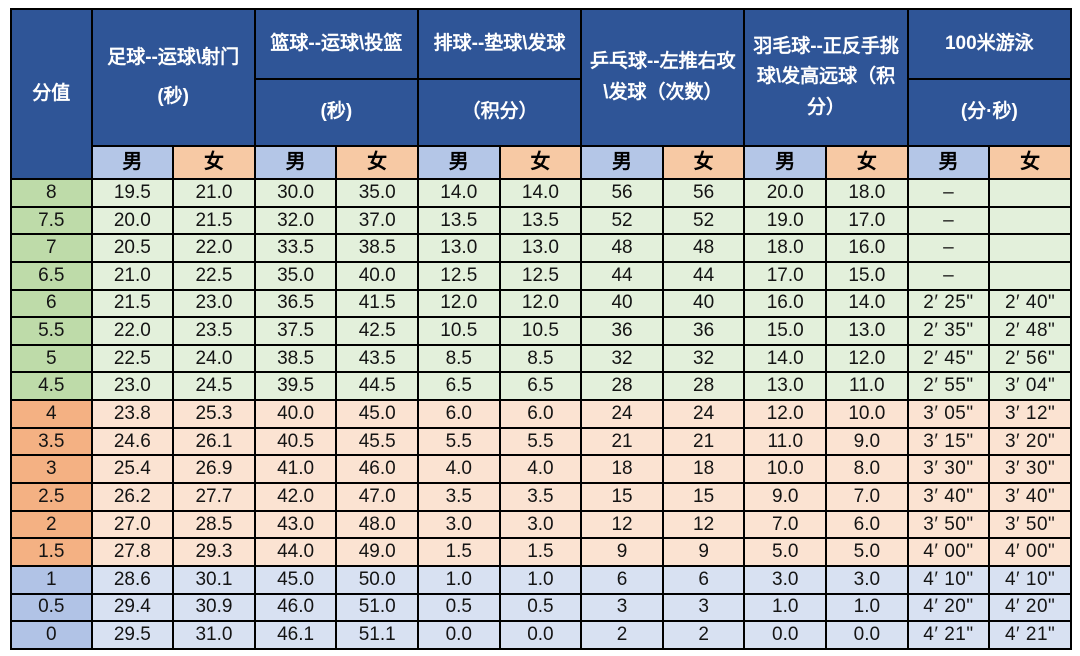  I want to click on value-cell: 15, so click(703, 497).